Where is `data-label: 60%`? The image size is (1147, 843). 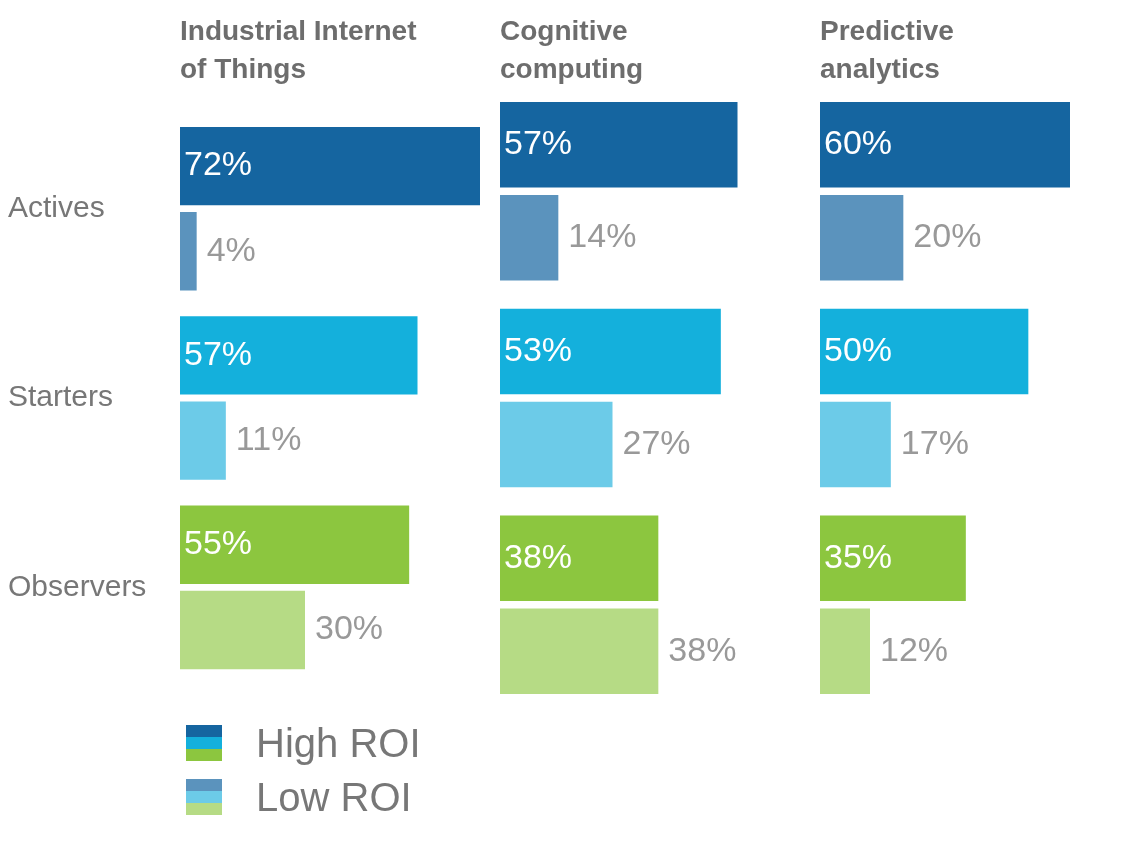
data-label: 60% is located at coordinates (858, 142).